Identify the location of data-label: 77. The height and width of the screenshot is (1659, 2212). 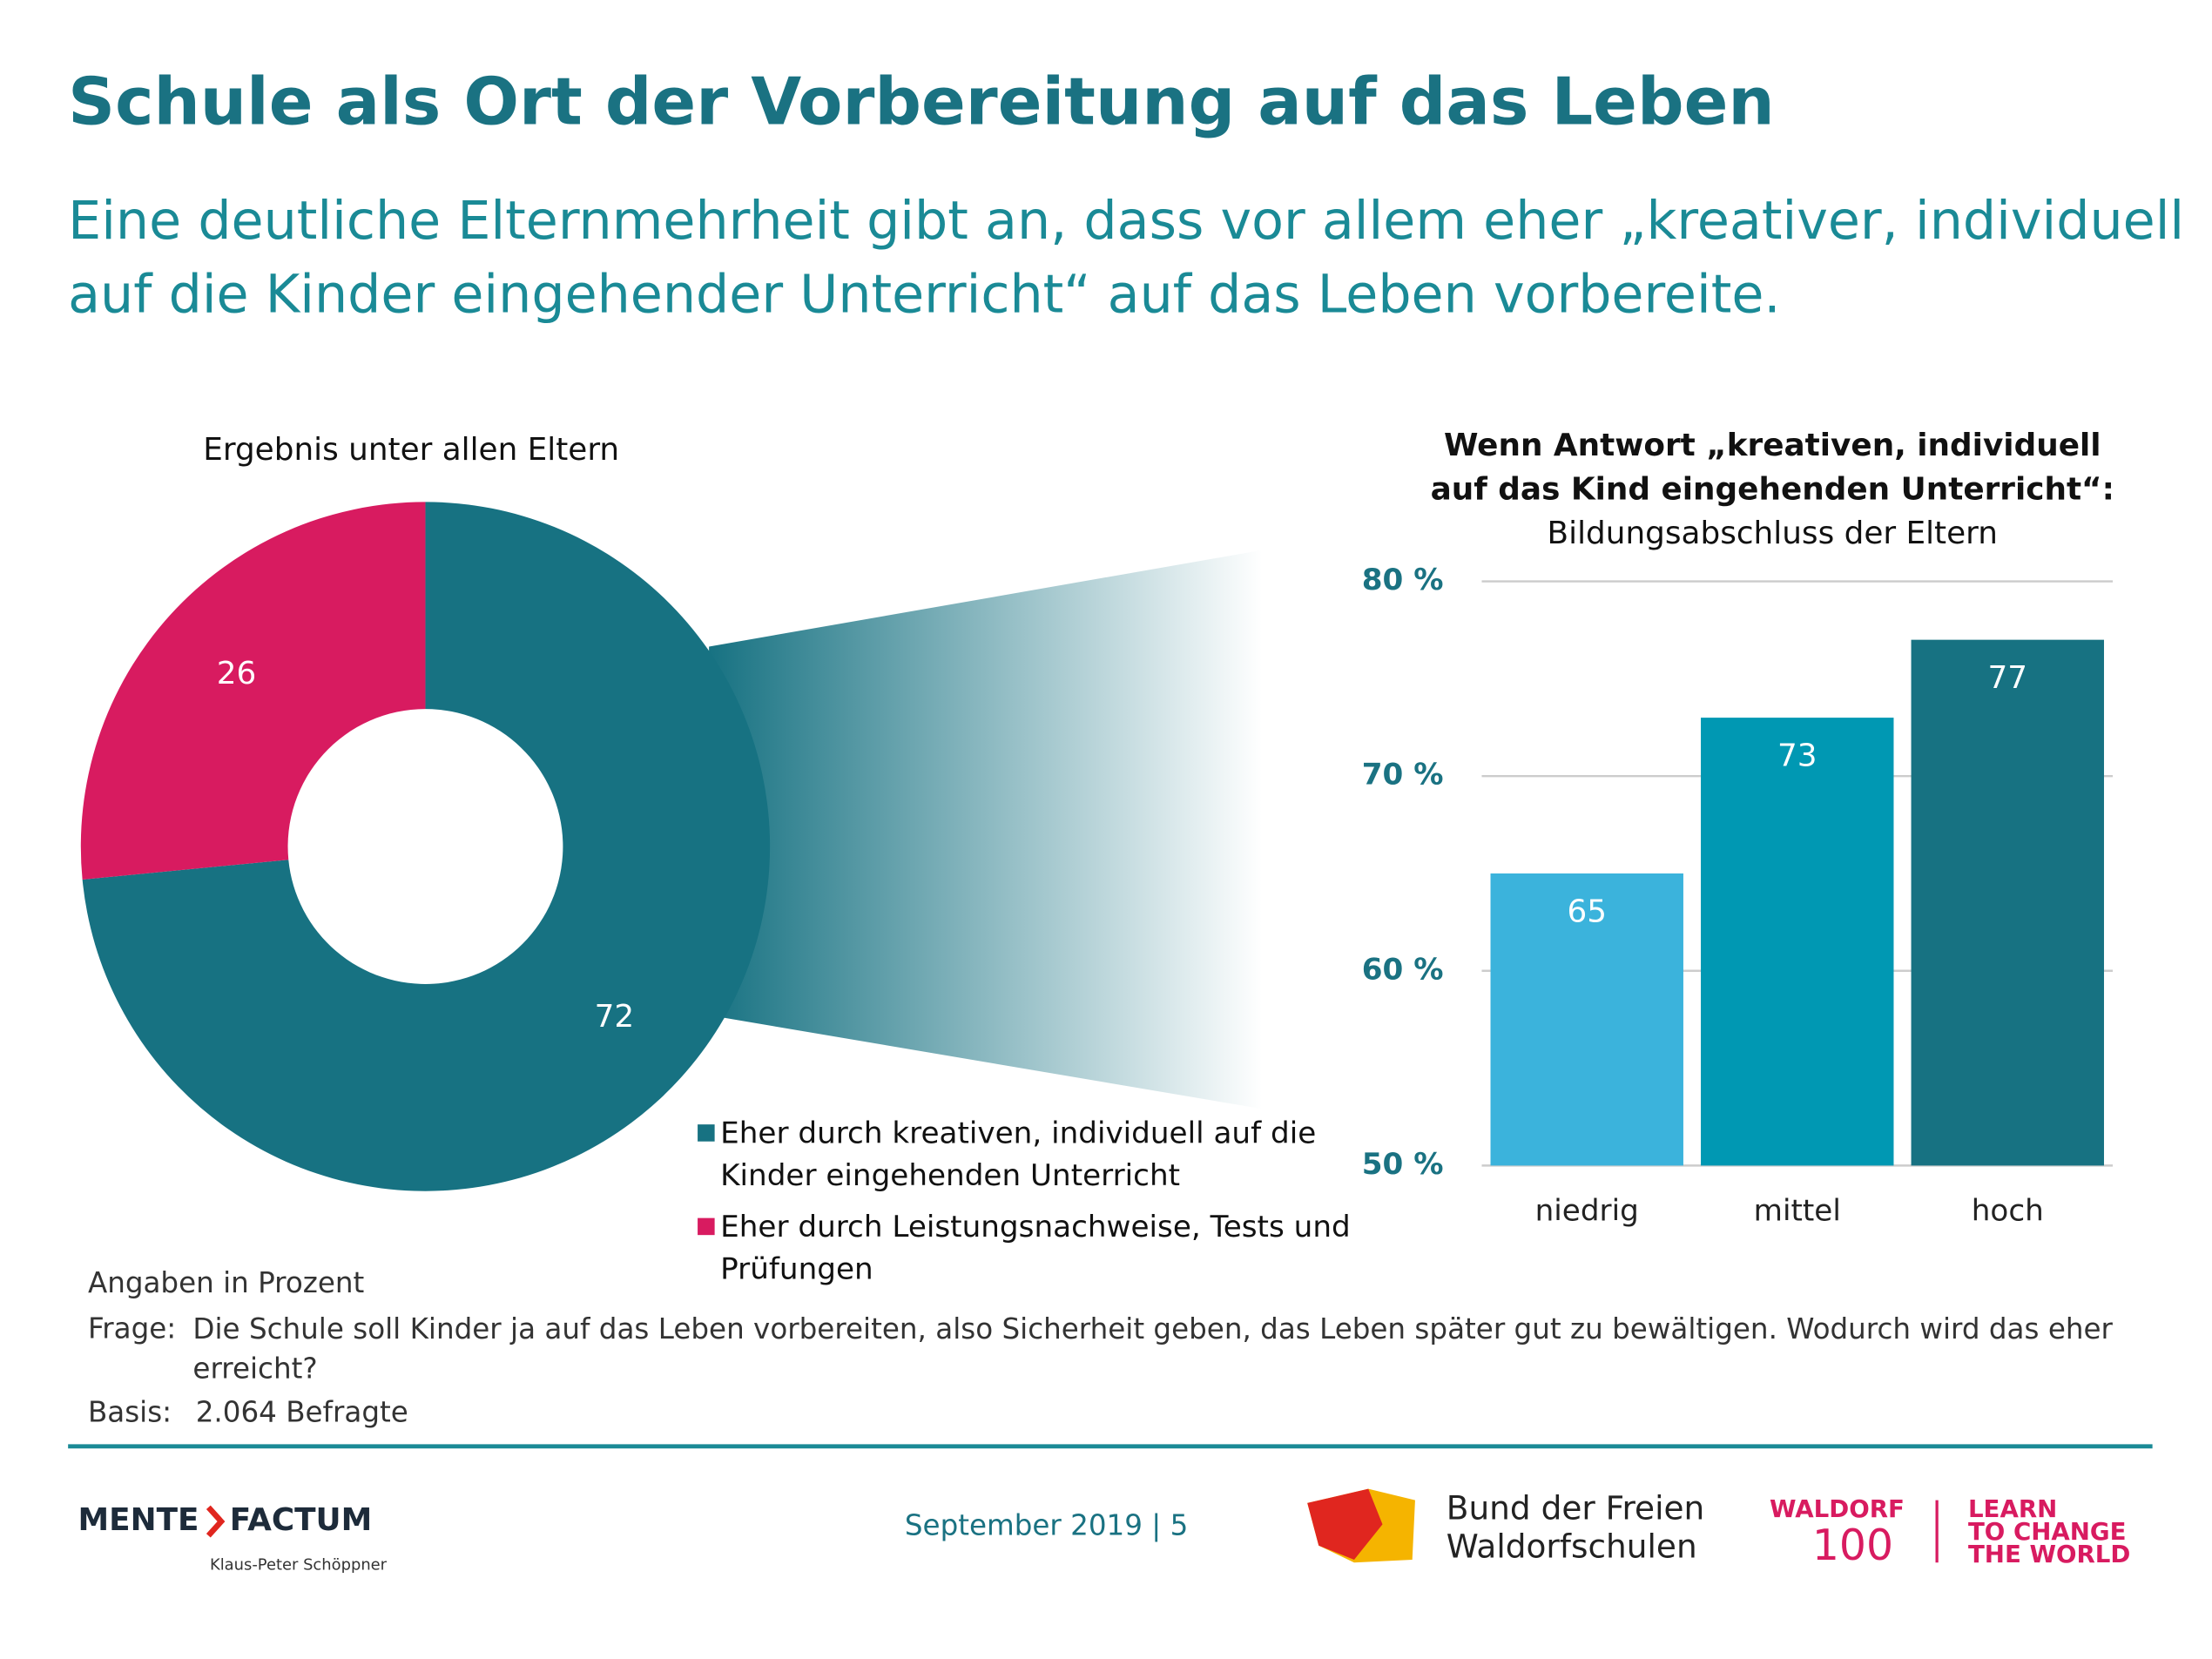
(2007, 678).